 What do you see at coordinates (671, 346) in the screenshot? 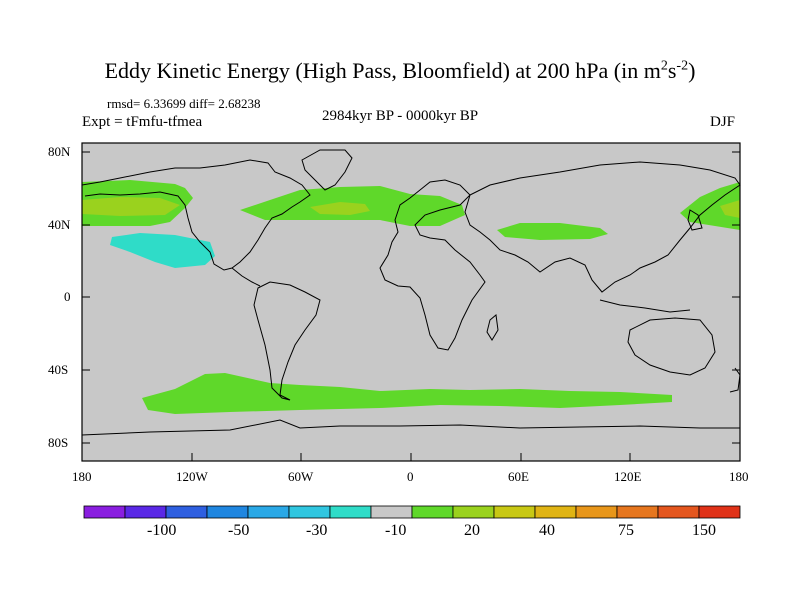
I see `australia-coast` at bounding box center [671, 346].